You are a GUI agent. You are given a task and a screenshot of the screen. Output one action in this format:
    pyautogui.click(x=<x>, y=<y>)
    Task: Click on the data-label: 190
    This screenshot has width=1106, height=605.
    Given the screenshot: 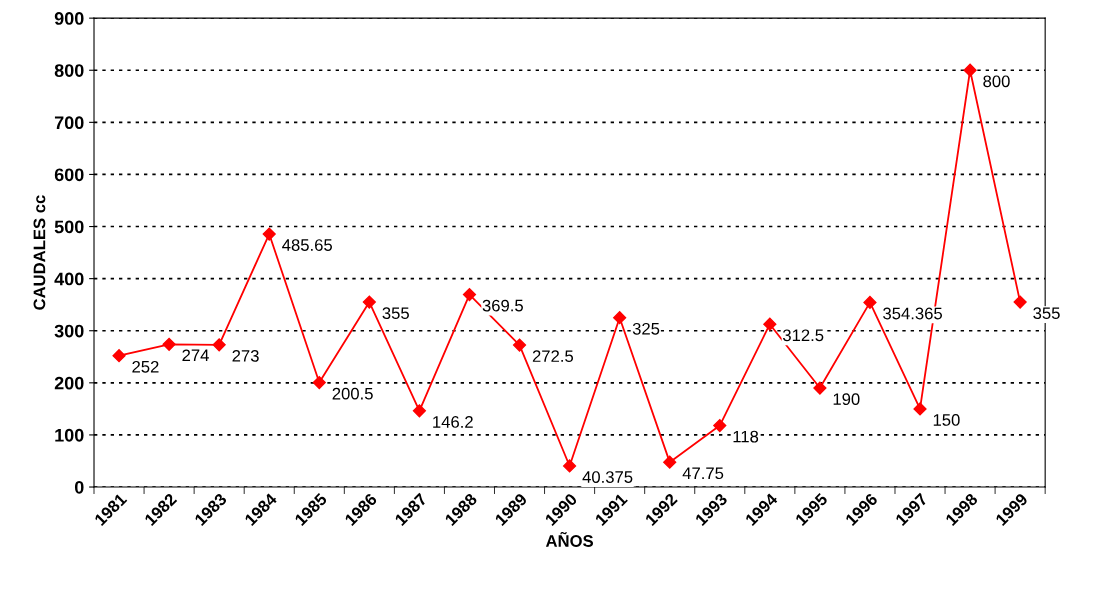 What is the action you would take?
    pyautogui.click(x=846, y=399)
    